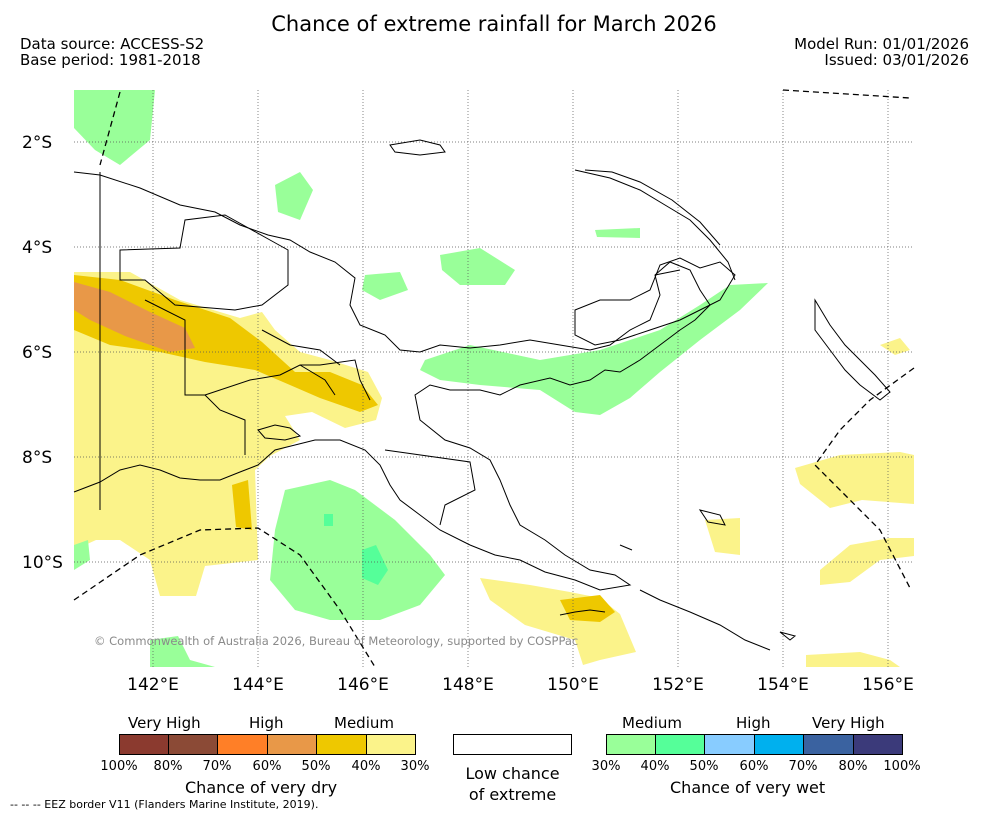  Describe the element at coordinates (512, 744) in the screenshot. I see `low-chance-swatch` at that location.